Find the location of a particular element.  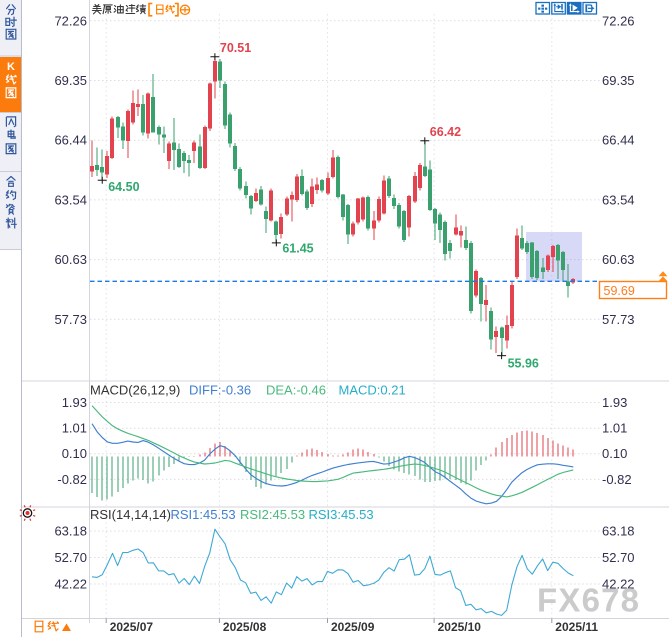

svg-text: DEA:-0.46 is located at coordinates (296, 390).